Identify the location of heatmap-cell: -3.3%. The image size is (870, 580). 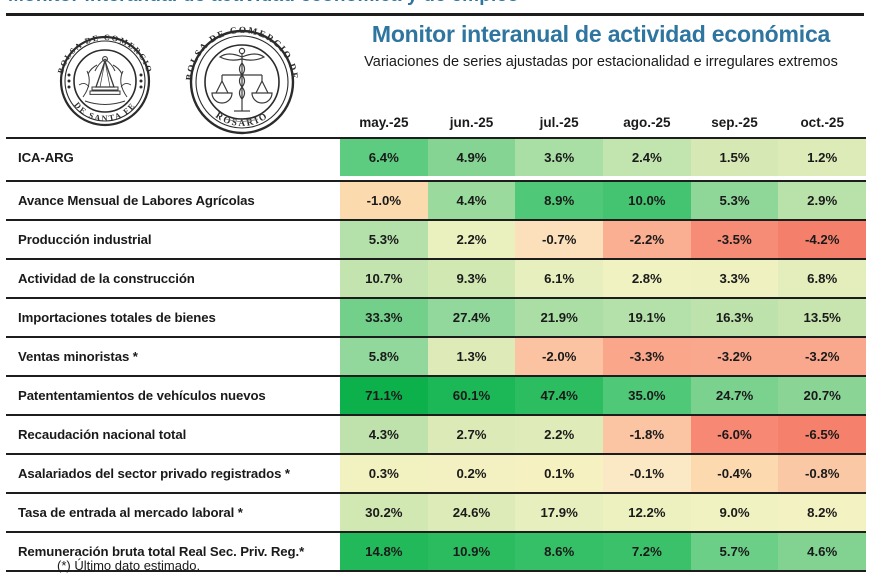
(647, 356).